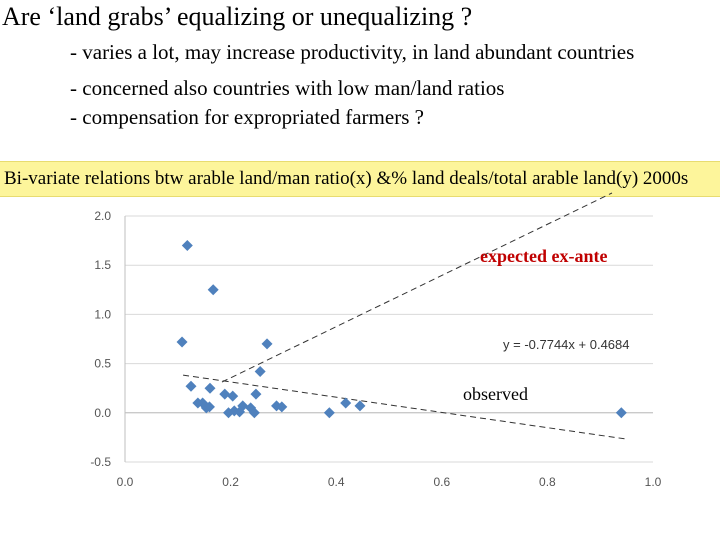  What do you see at coordinates (102, 265) in the screenshot?
I see `y-tick-label: 1.5` at bounding box center [102, 265].